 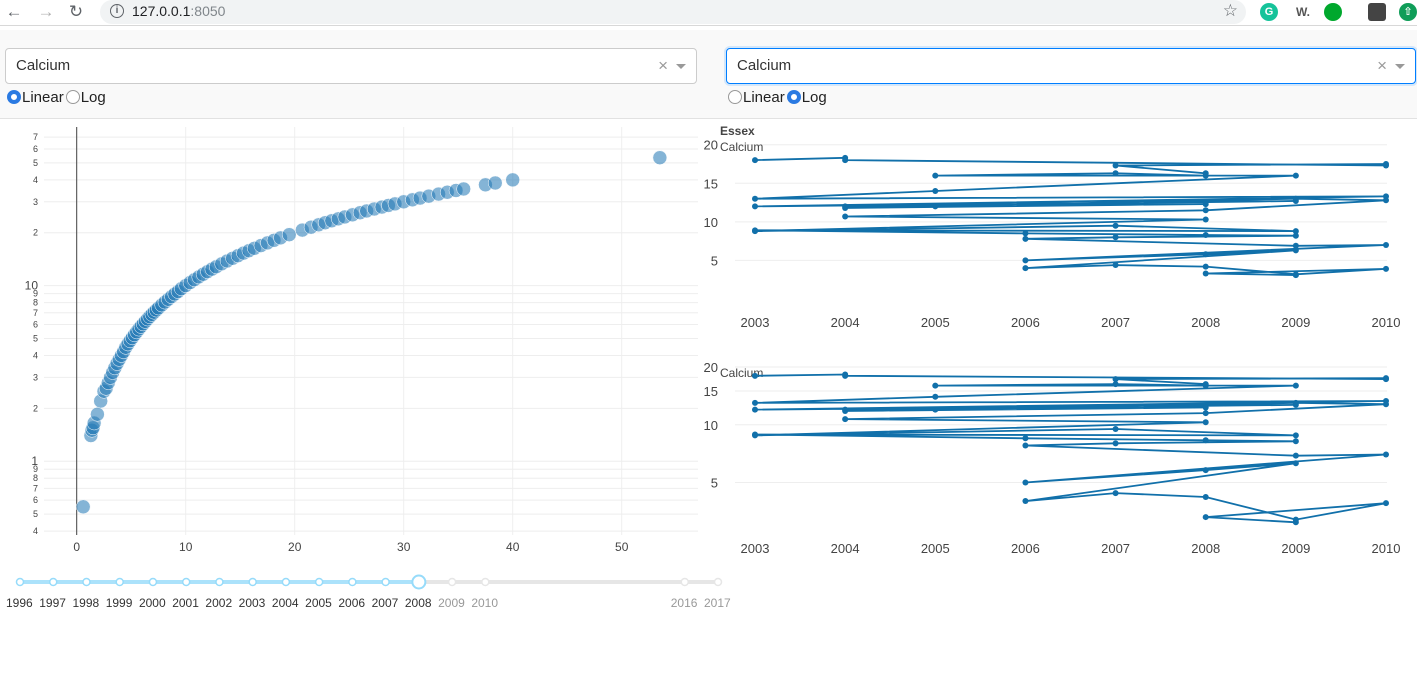 What do you see at coordinates (684, 603) in the screenshot?
I see `slider-year-label: 2016` at bounding box center [684, 603].